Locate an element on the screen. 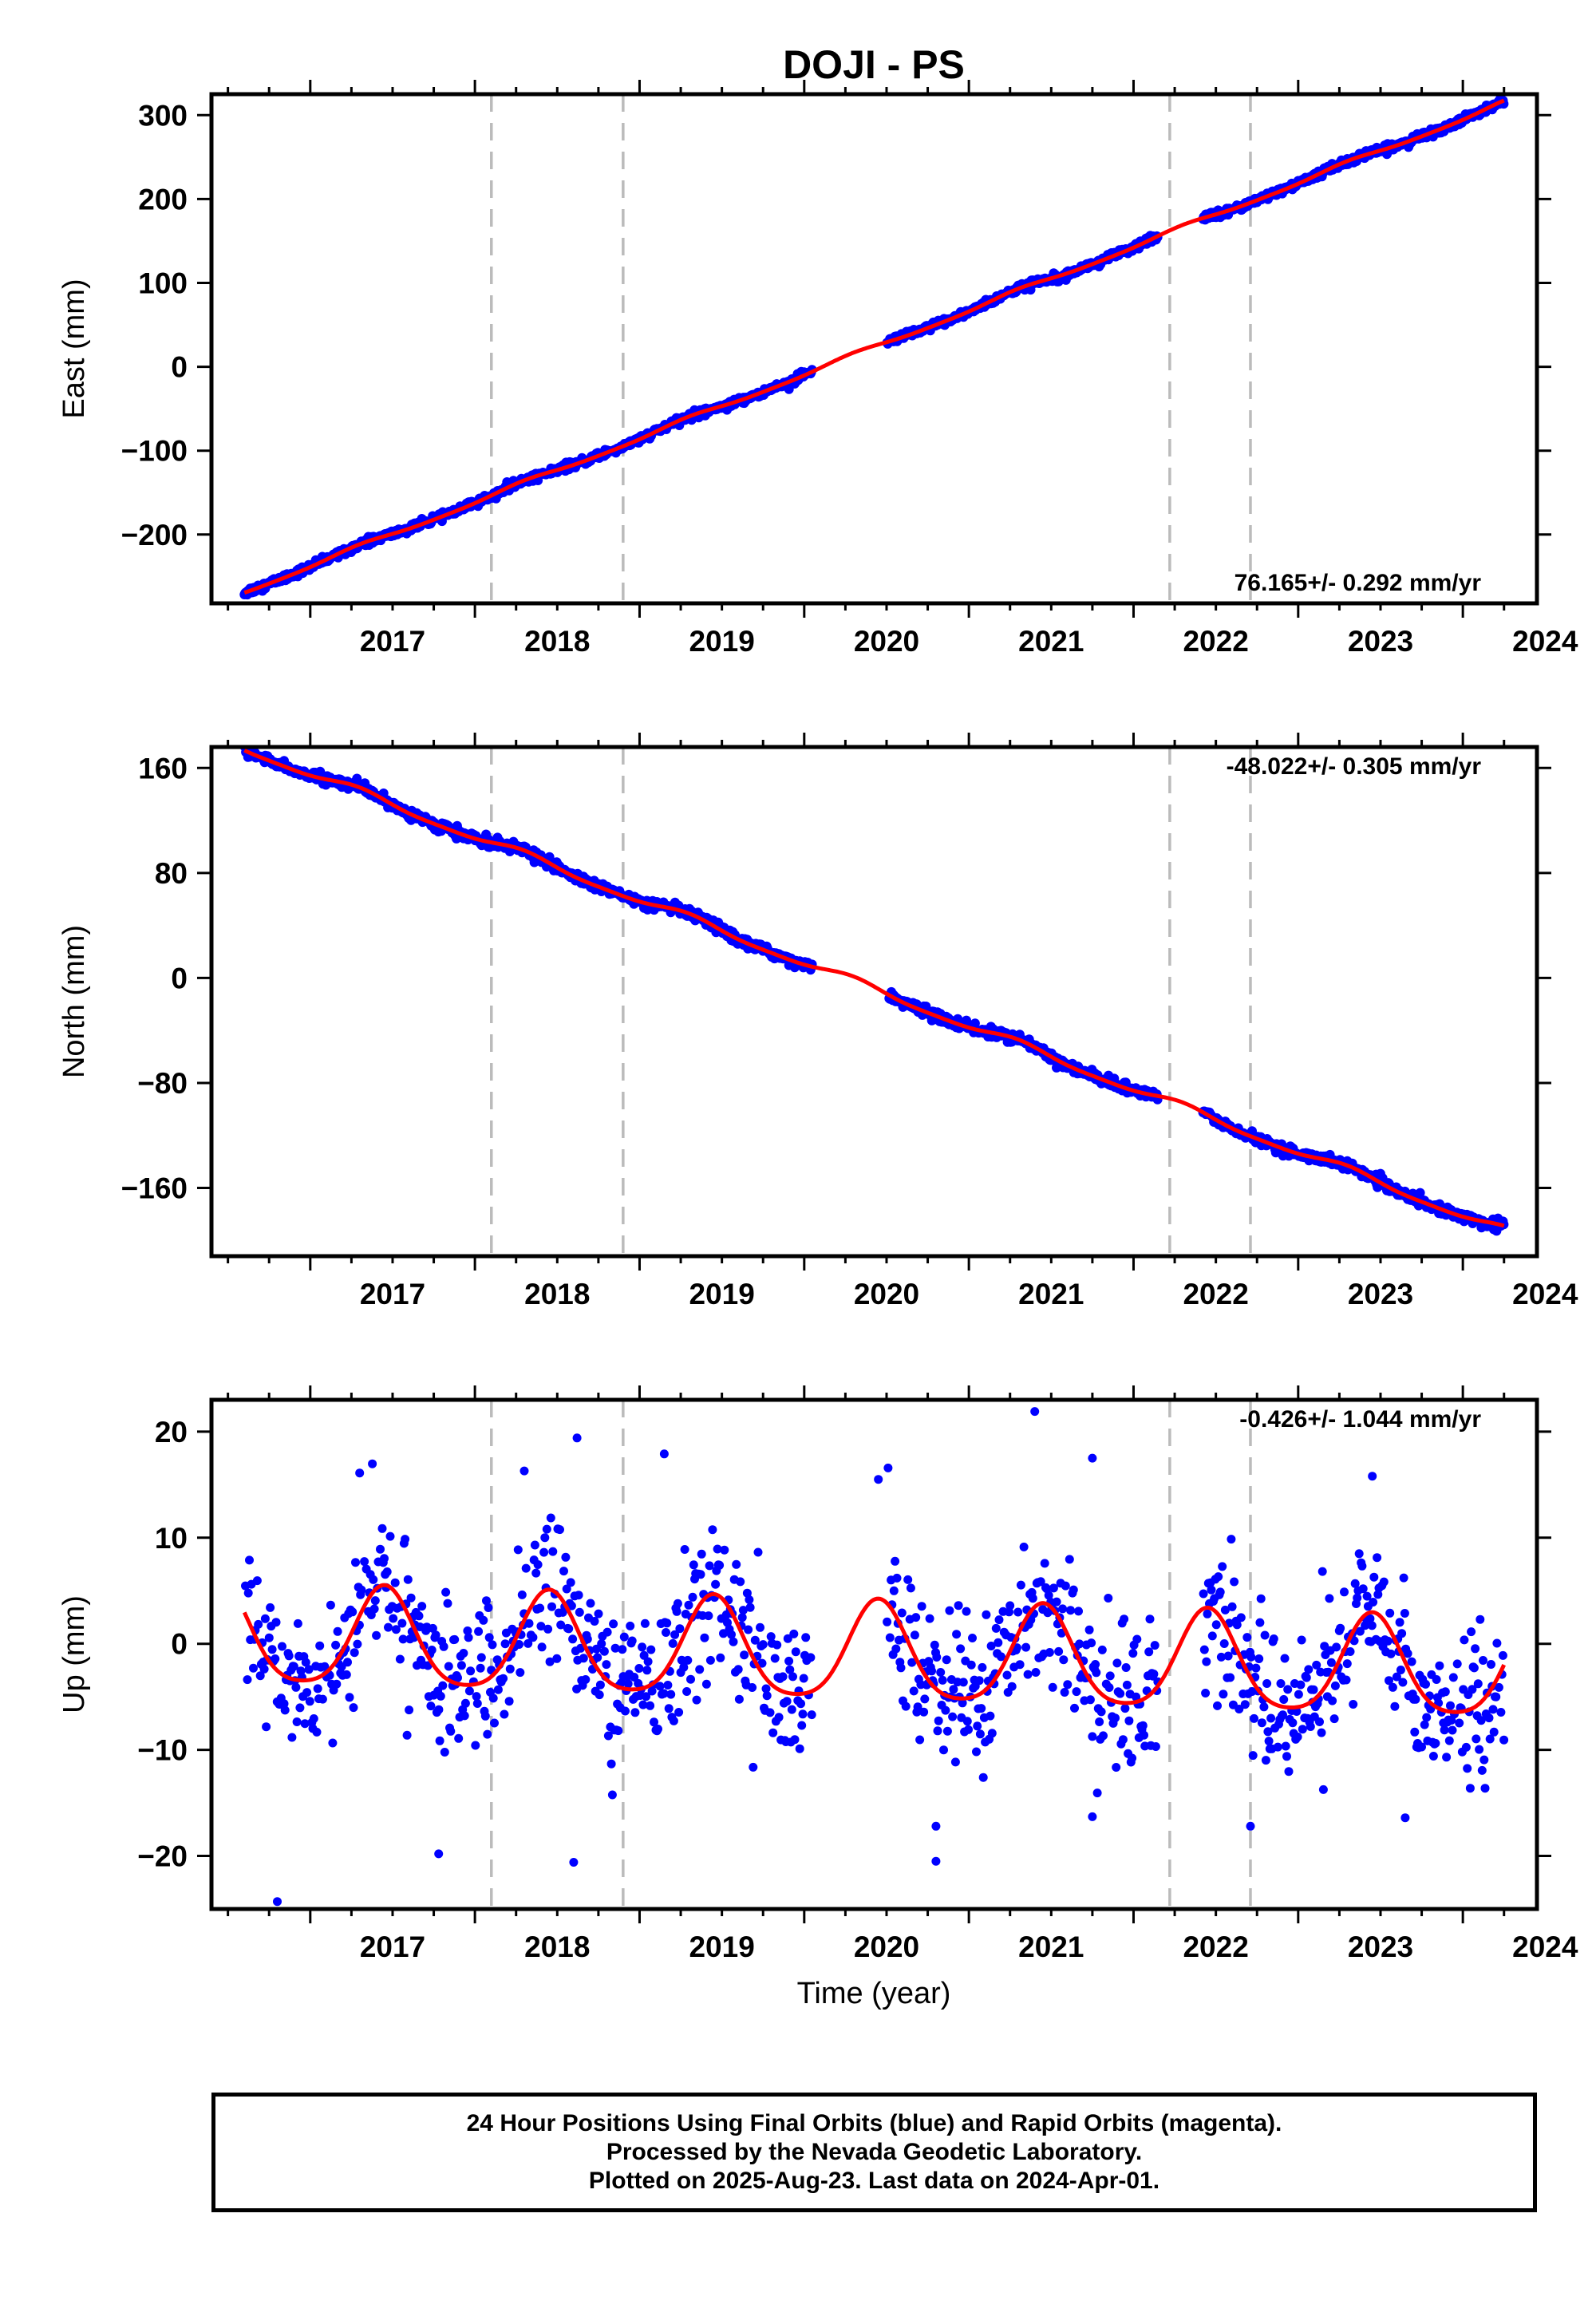 This screenshot has height=2316, width=1596. up-model-line is located at coordinates (874, 1648).